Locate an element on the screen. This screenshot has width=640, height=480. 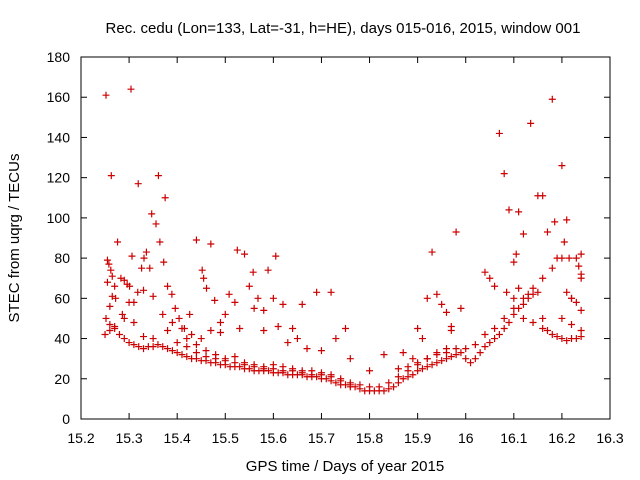
x-tick-label: 15.5 is located at coordinates (225, 438).